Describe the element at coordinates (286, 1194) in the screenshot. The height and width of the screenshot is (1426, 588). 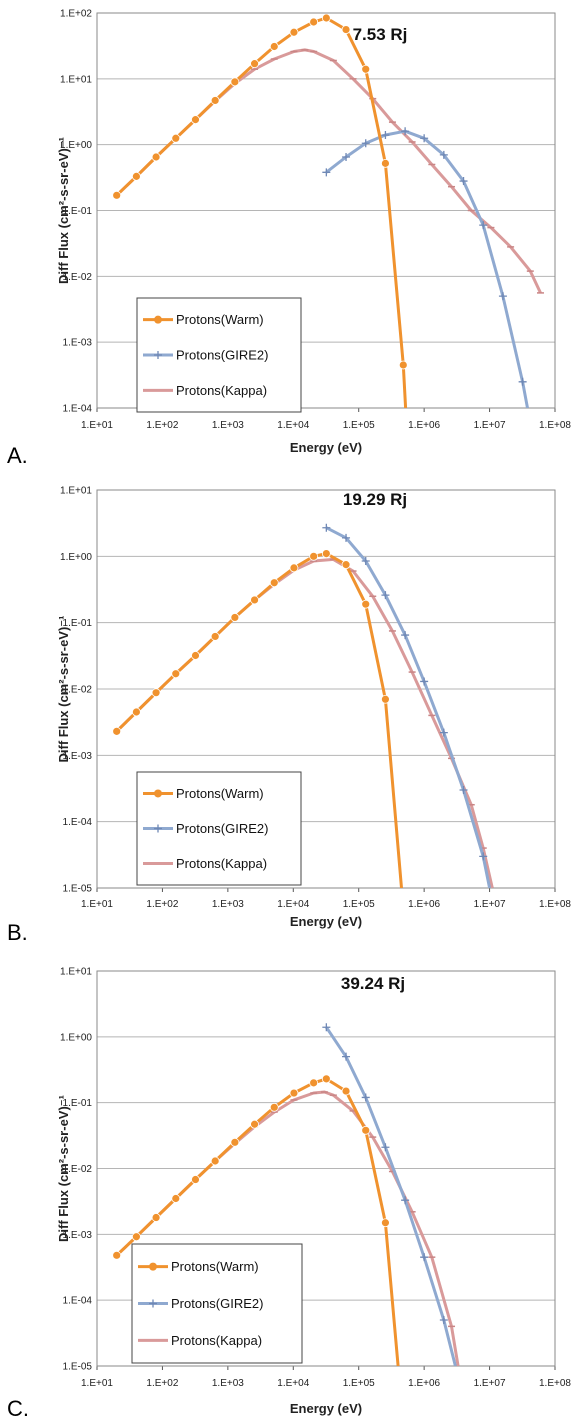
I see `series-group` at that location.